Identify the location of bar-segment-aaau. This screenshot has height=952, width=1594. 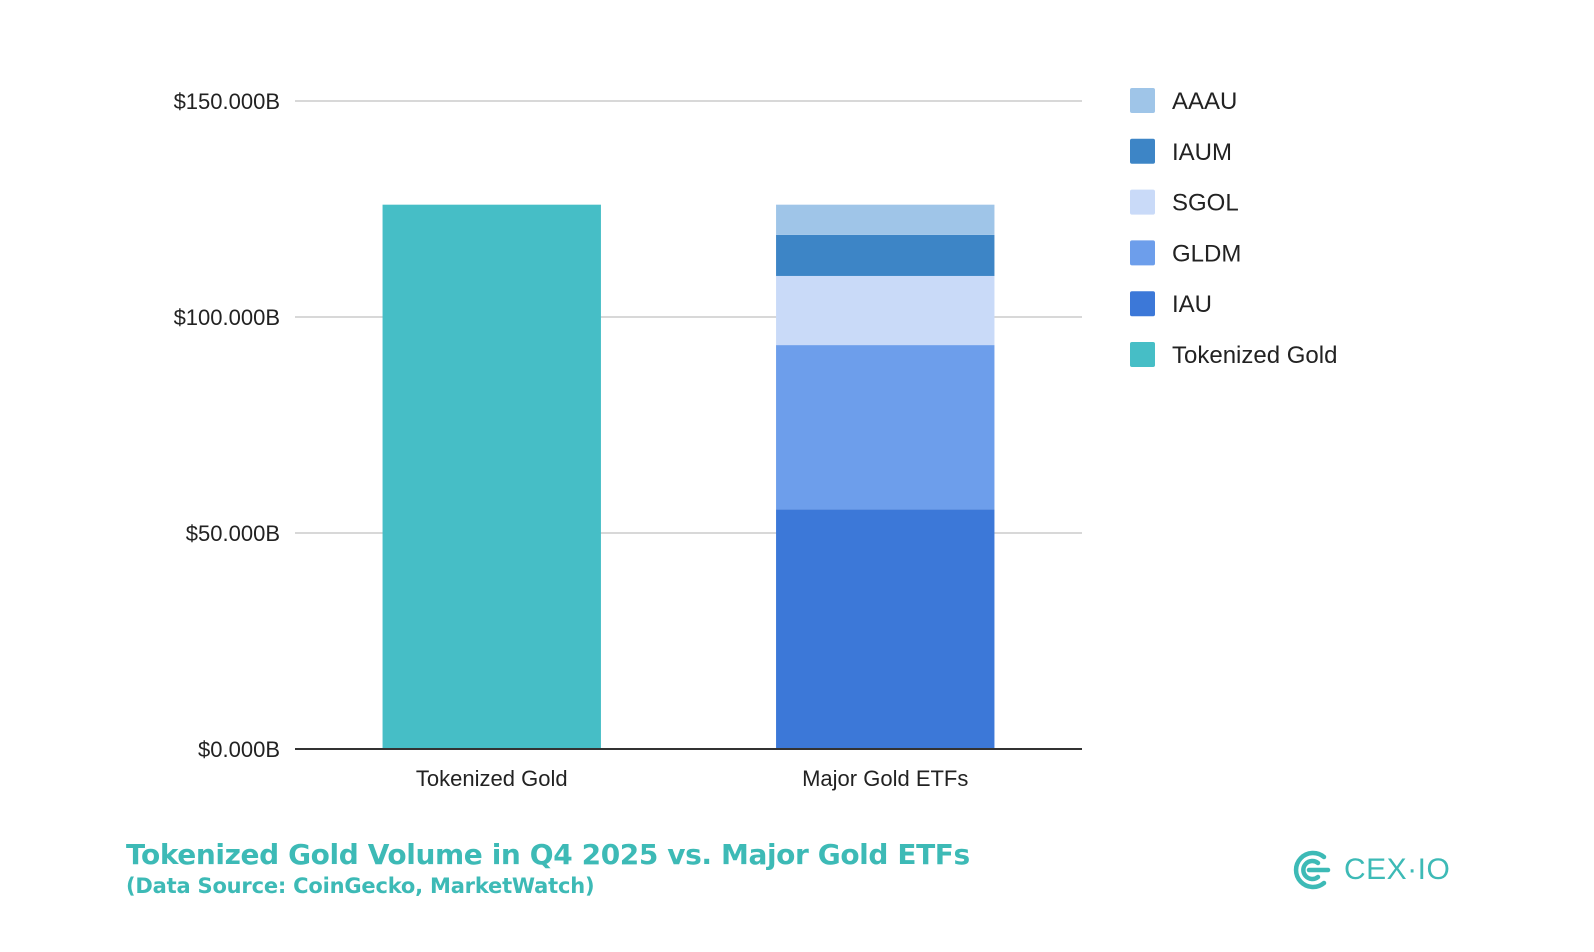
(885, 219).